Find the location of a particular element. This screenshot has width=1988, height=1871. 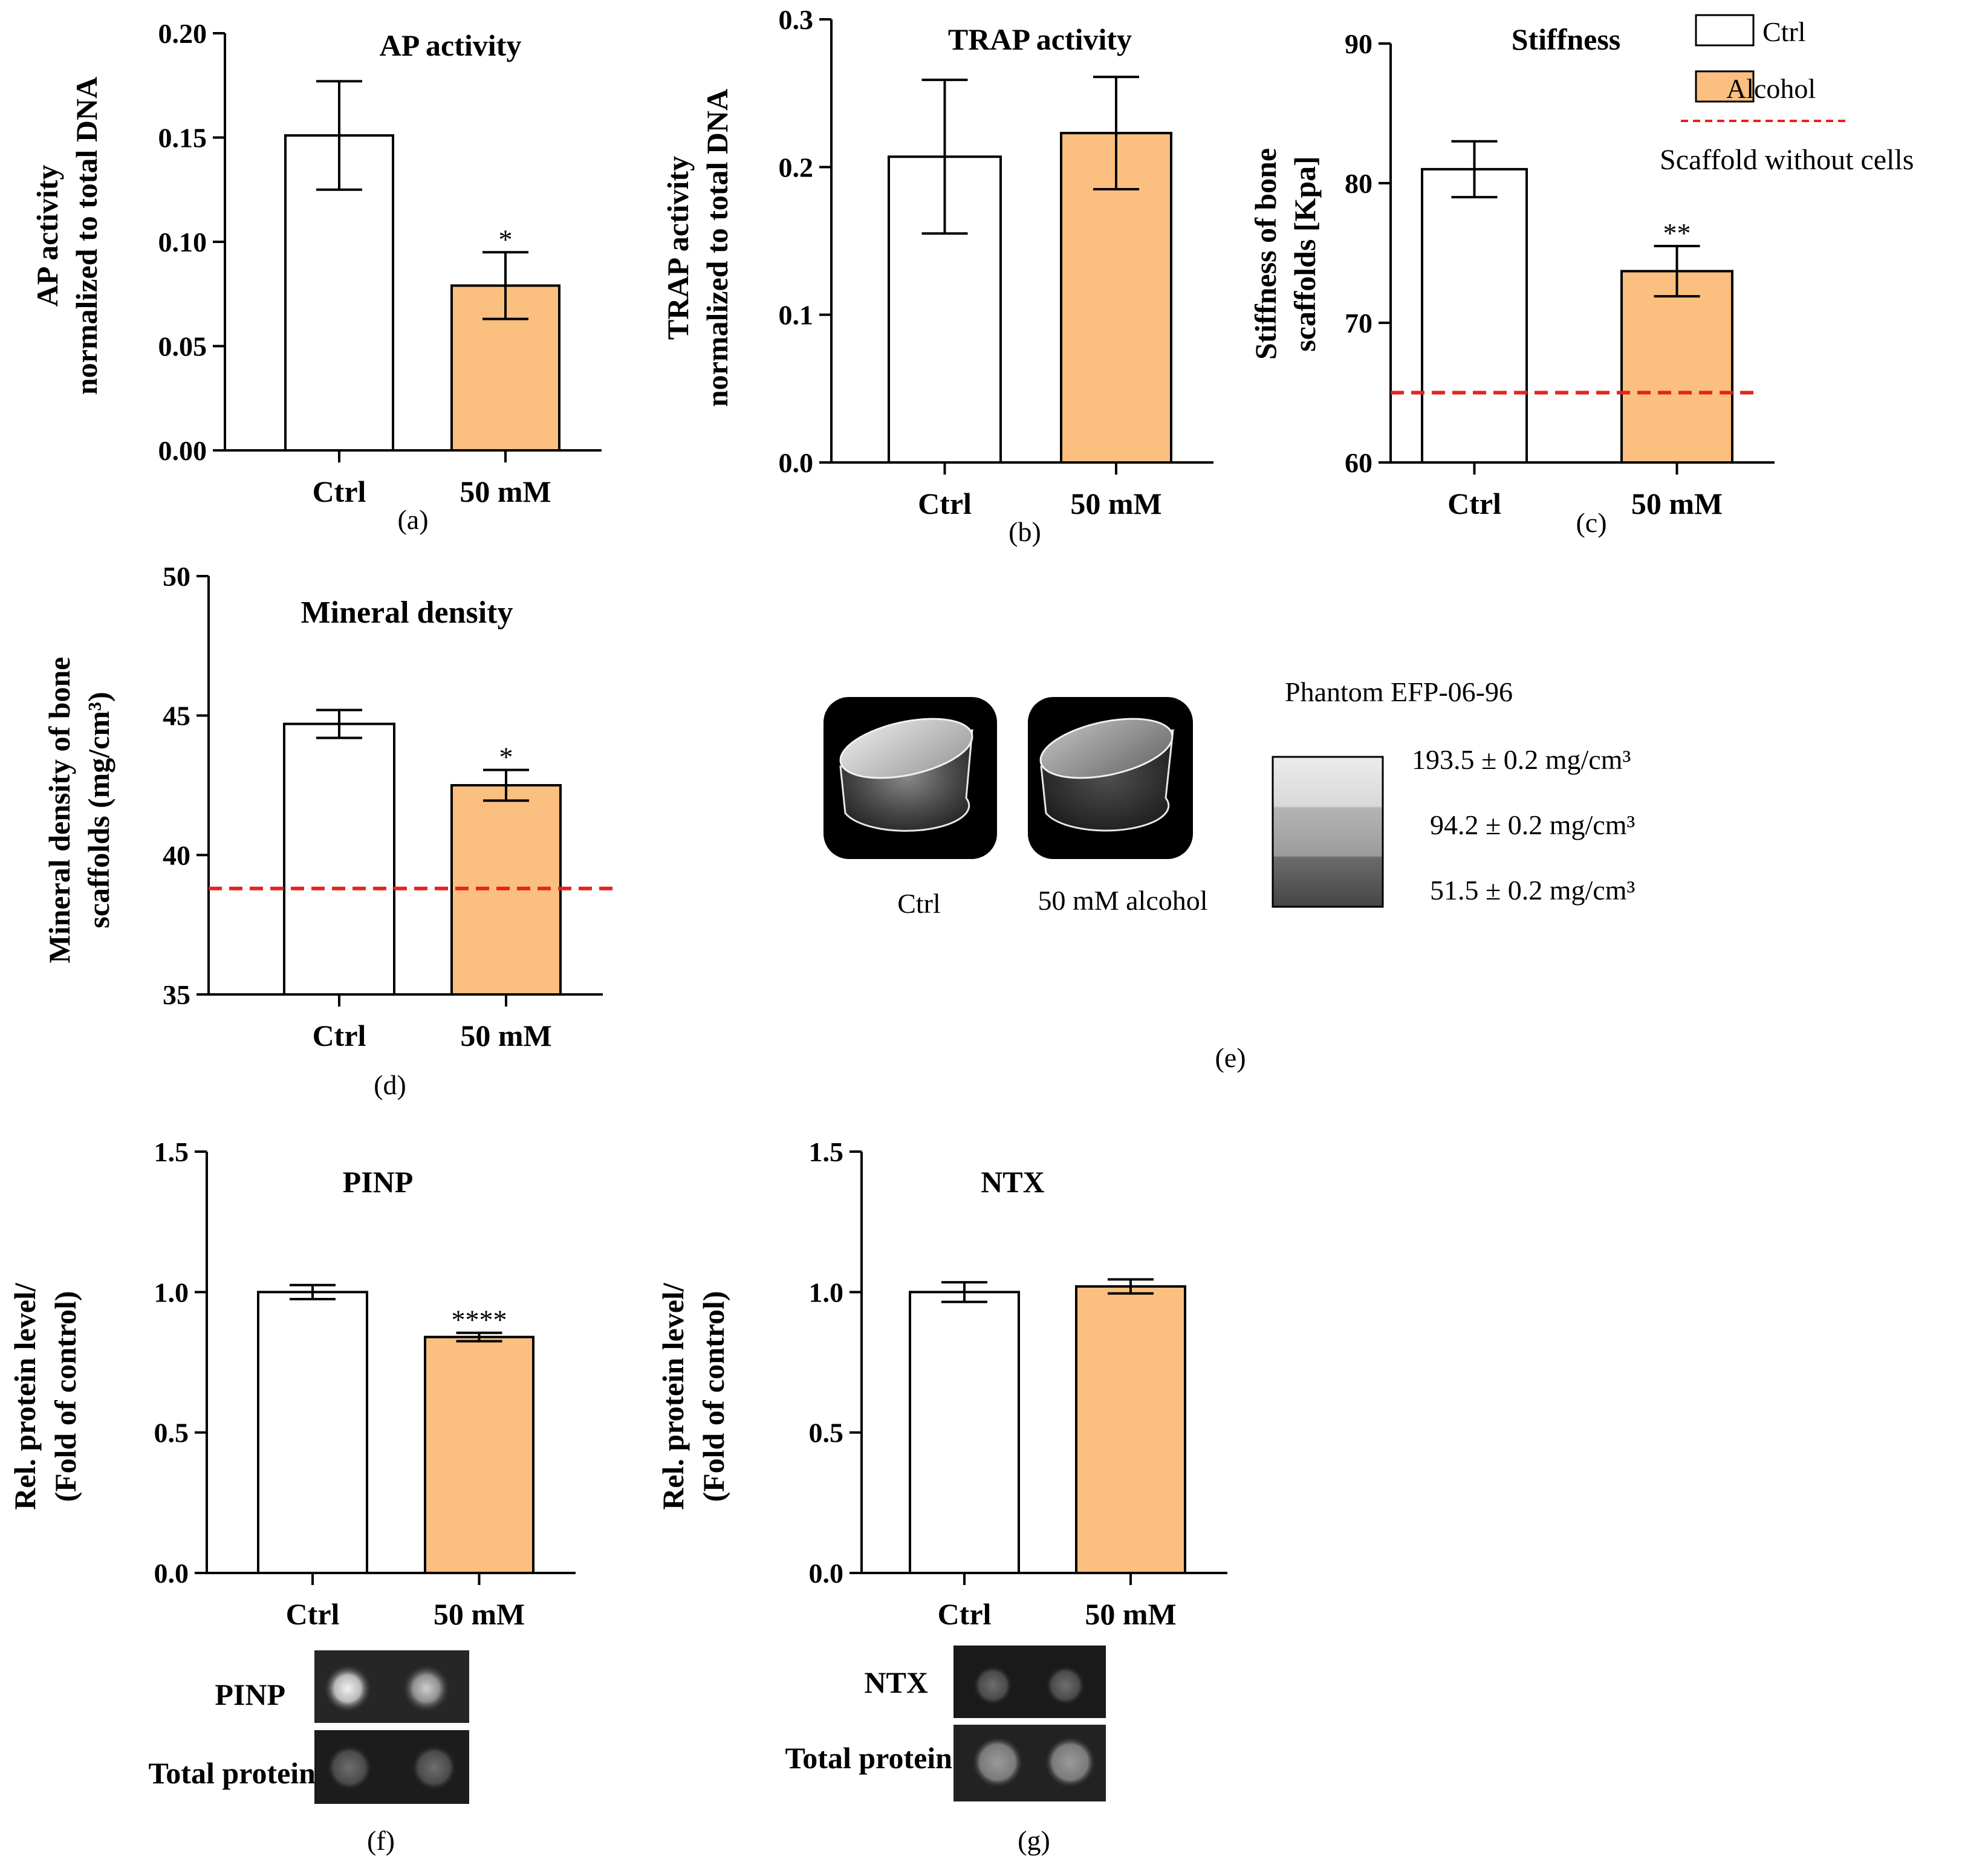

y-tick-label: 50 is located at coordinates (176, 576).